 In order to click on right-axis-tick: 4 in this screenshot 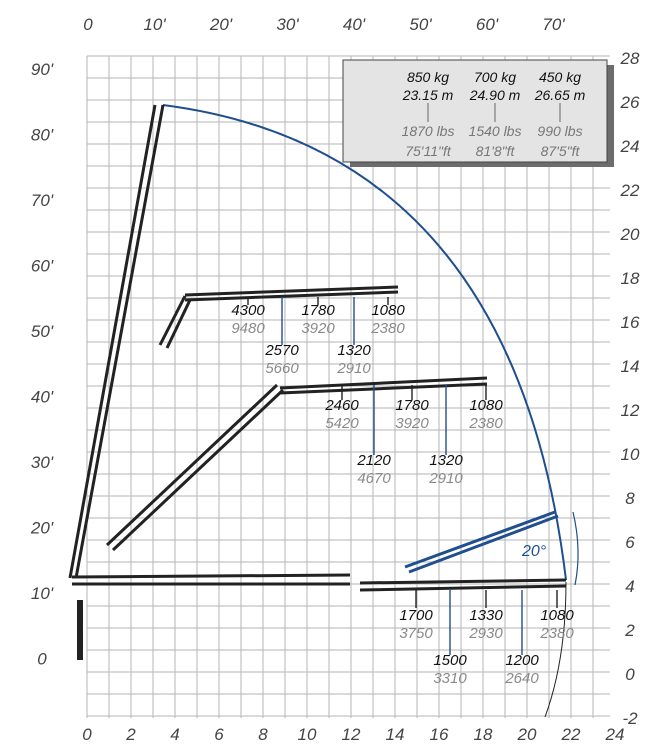, I will do `click(629, 586)`.